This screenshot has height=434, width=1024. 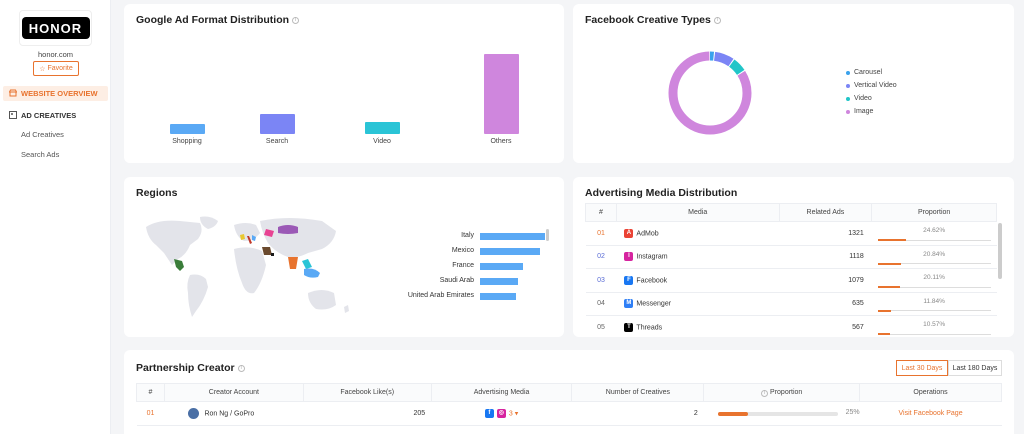 I want to click on number-creatives: 2, so click(x=637, y=413).